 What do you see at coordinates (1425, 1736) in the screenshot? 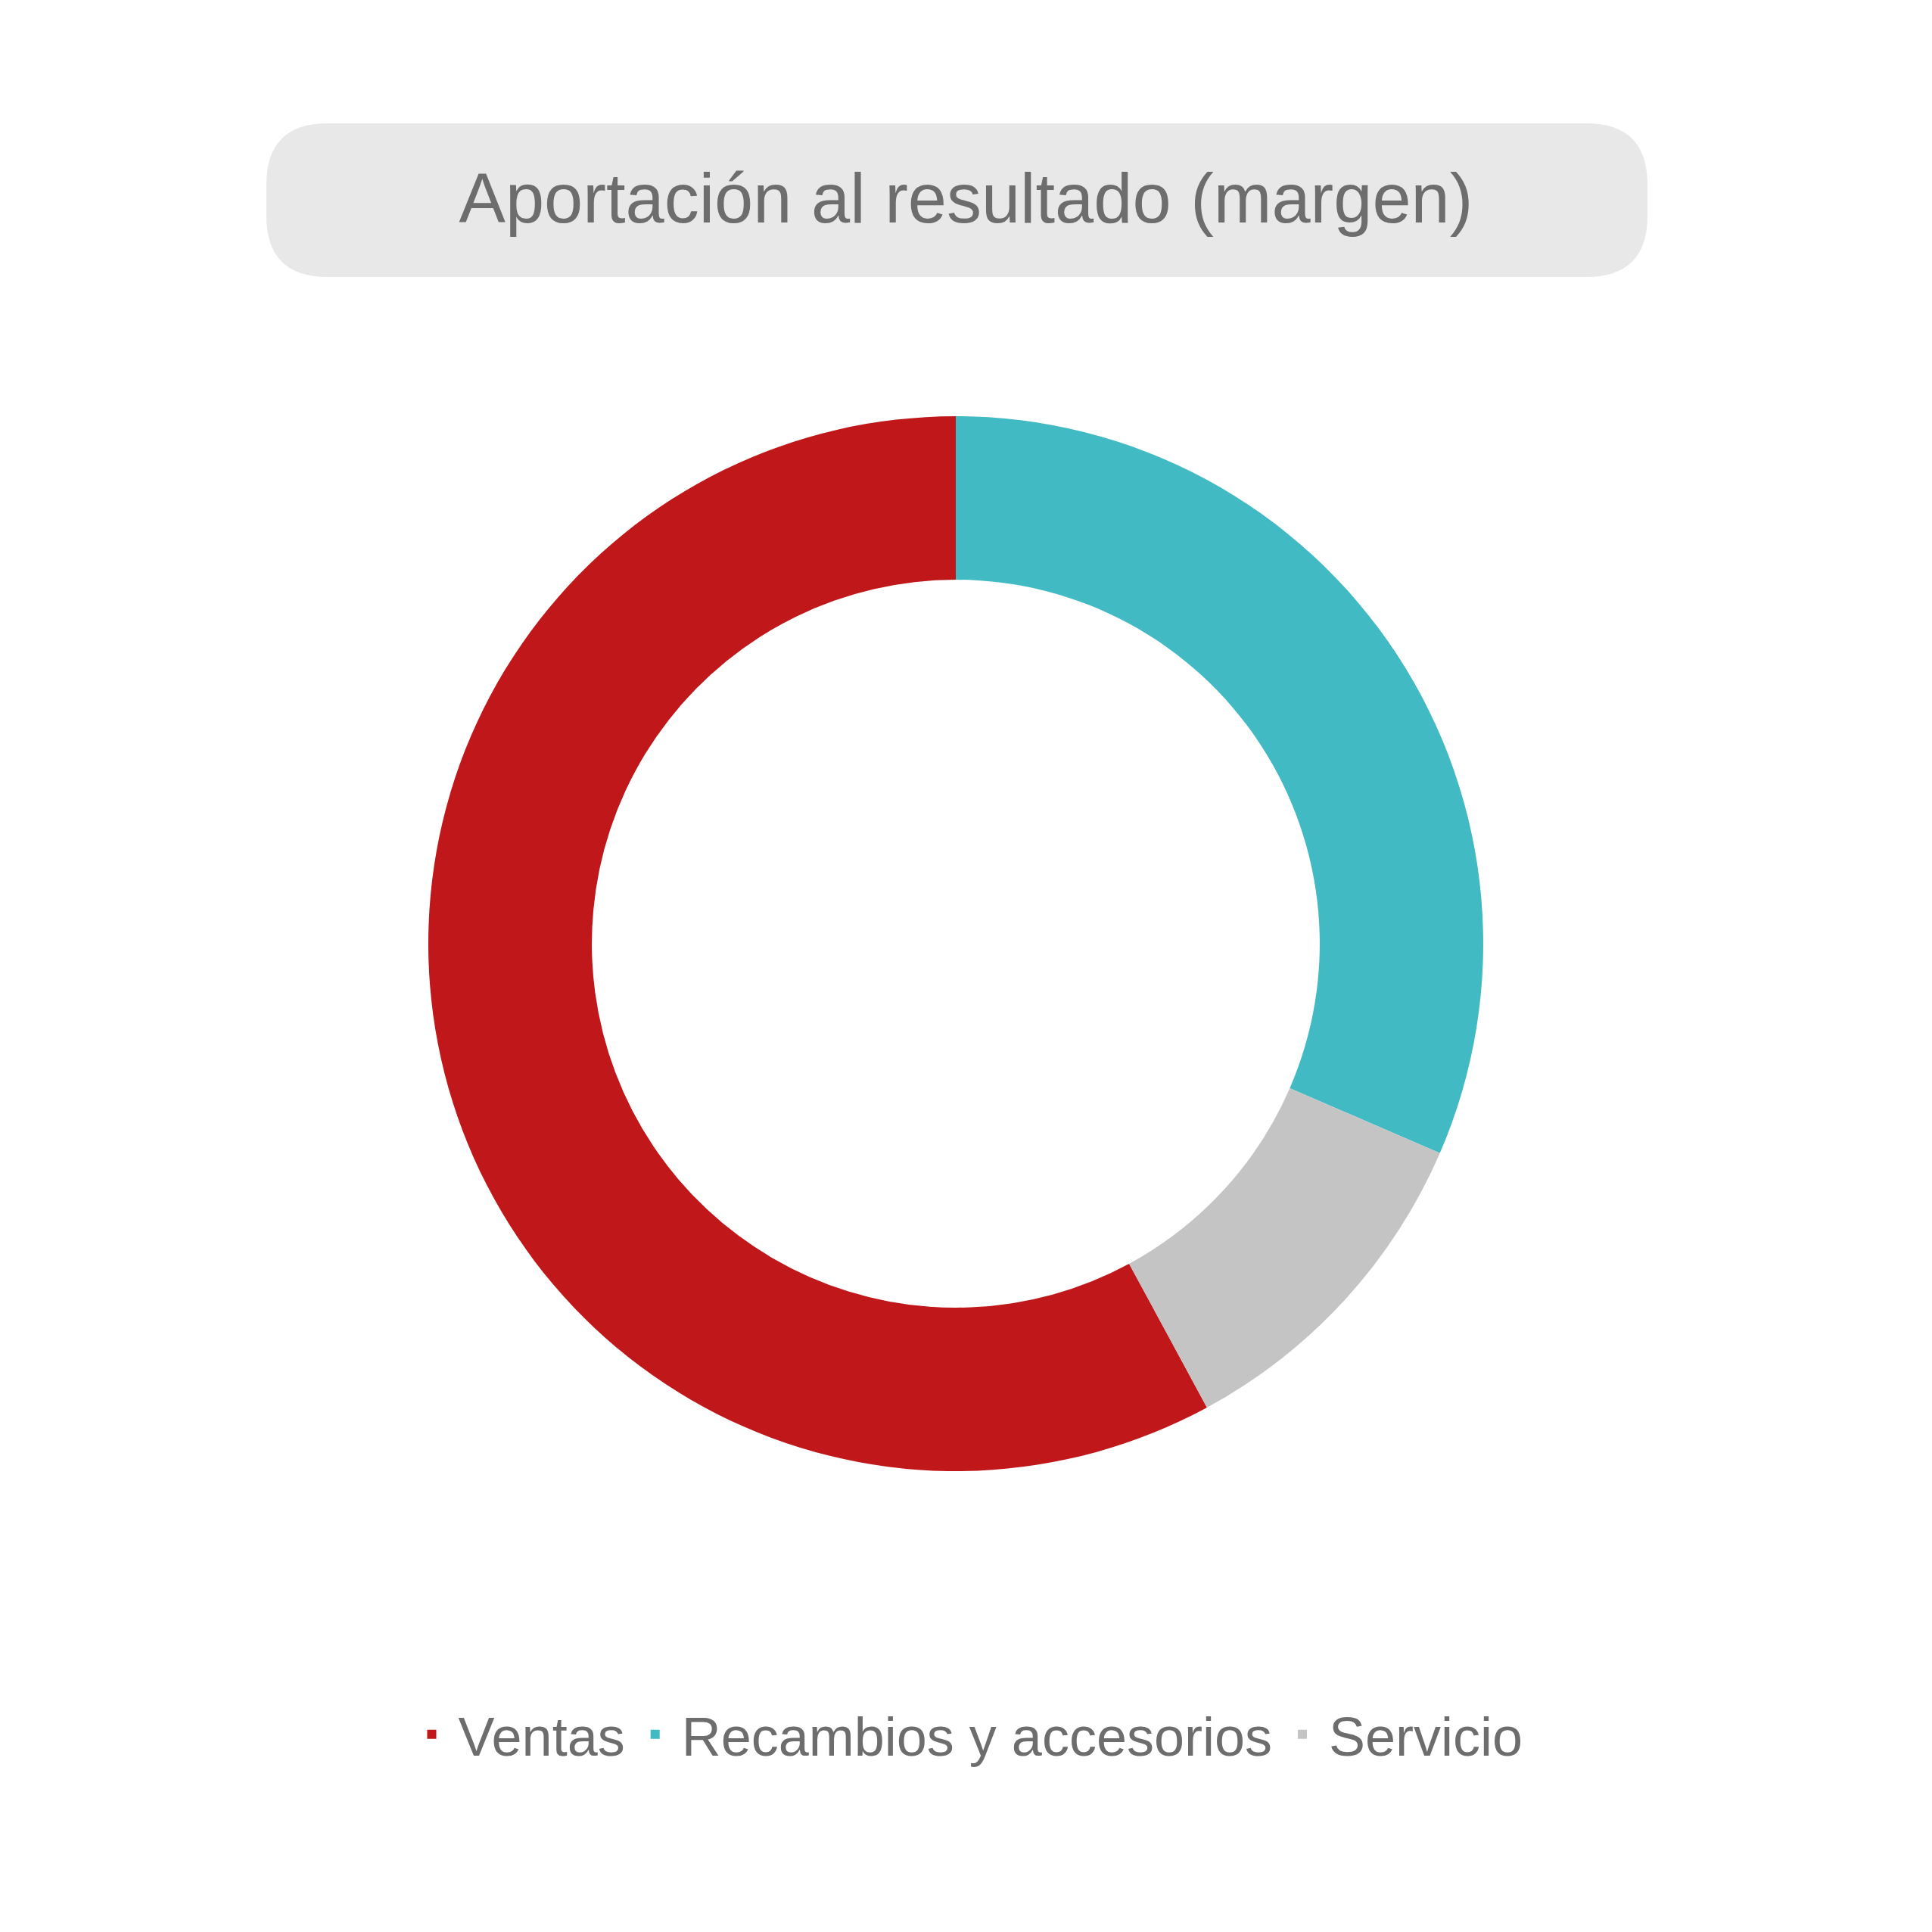
I see `legend-label: Servicio` at bounding box center [1425, 1736].